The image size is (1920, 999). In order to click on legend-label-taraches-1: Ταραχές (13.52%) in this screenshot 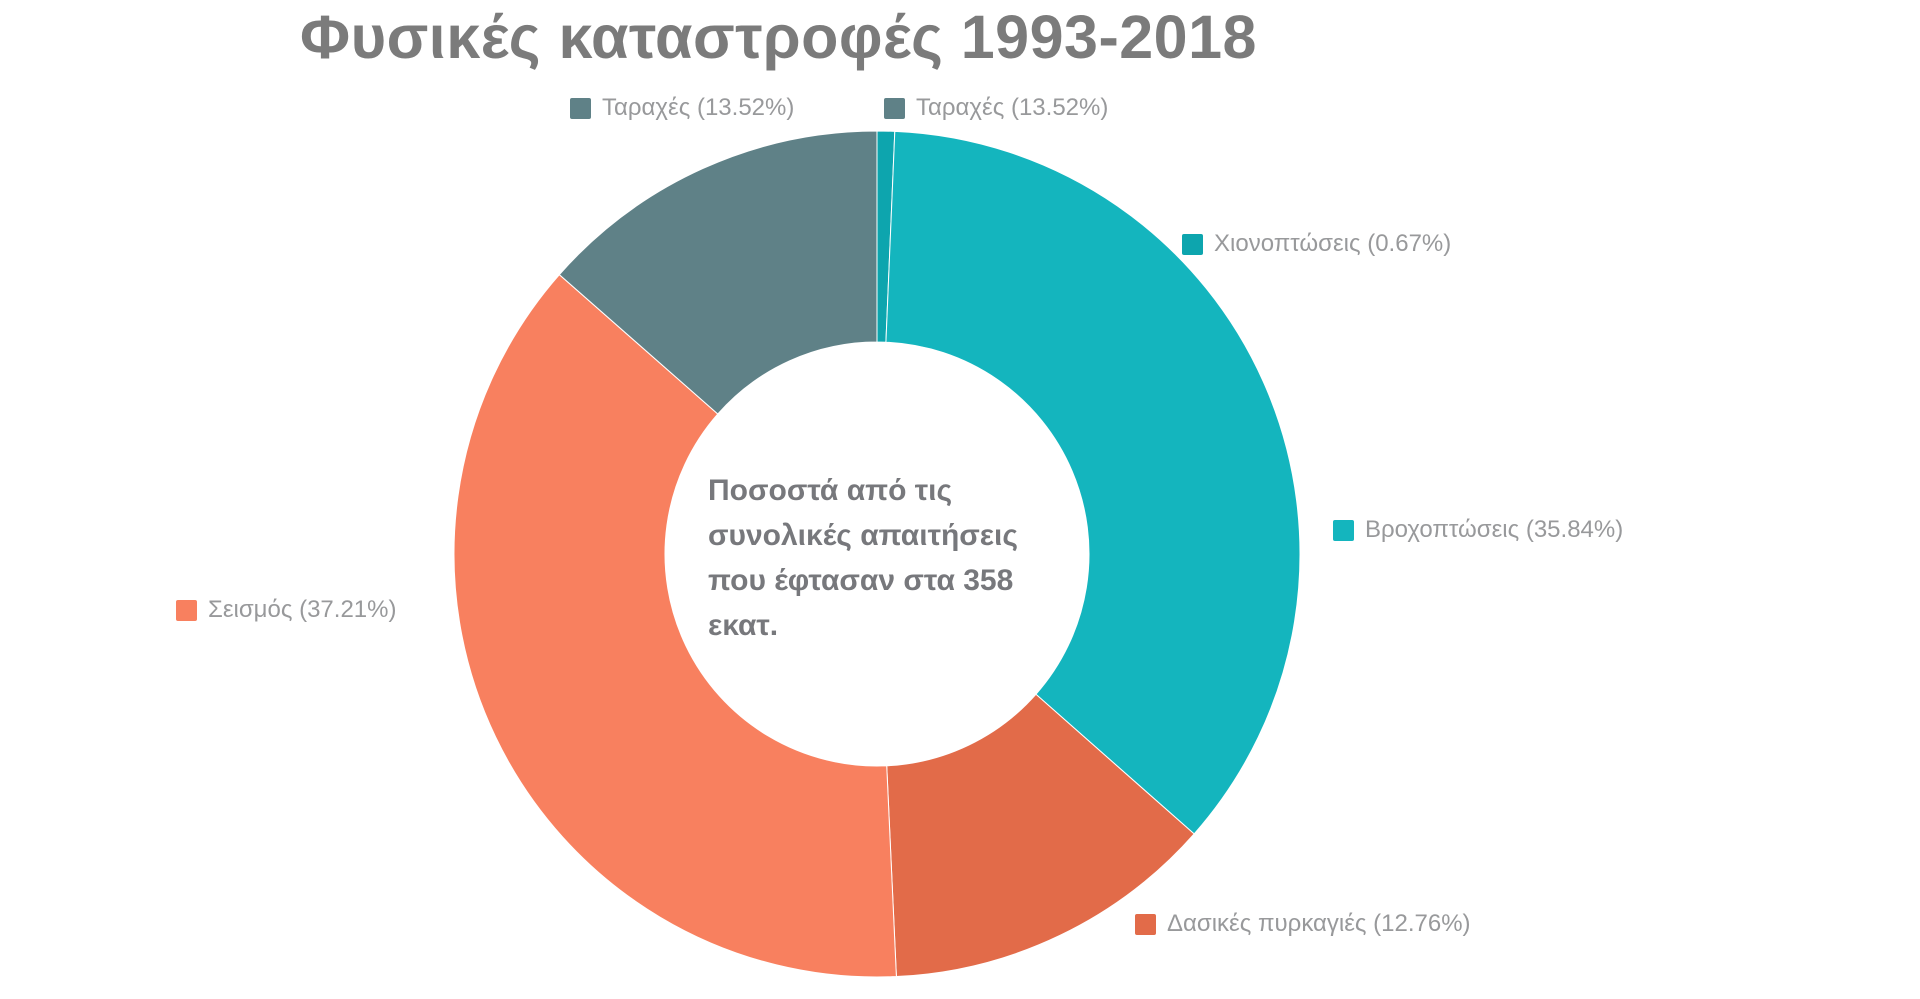, I will do `click(682, 108)`.